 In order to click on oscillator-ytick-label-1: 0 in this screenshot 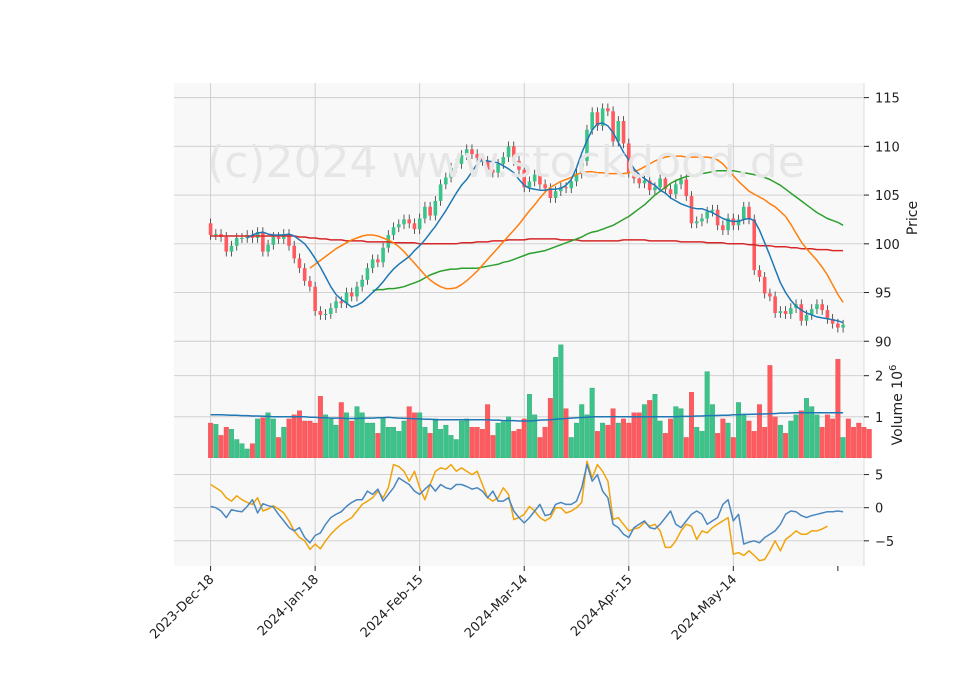, I will do `click(879, 509)`.